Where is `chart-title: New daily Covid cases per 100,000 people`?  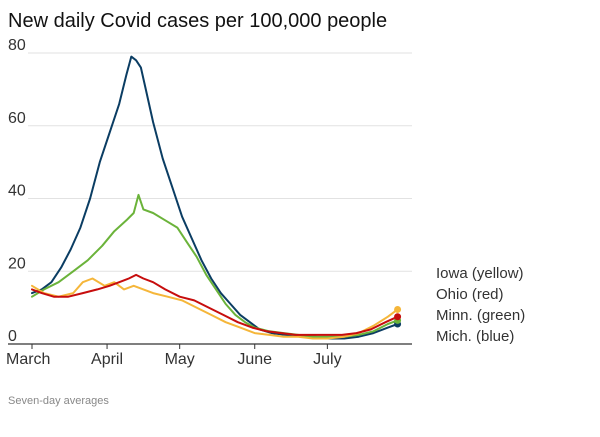 chart-title: New daily Covid cases per 100,000 people is located at coordinates (197, 21).